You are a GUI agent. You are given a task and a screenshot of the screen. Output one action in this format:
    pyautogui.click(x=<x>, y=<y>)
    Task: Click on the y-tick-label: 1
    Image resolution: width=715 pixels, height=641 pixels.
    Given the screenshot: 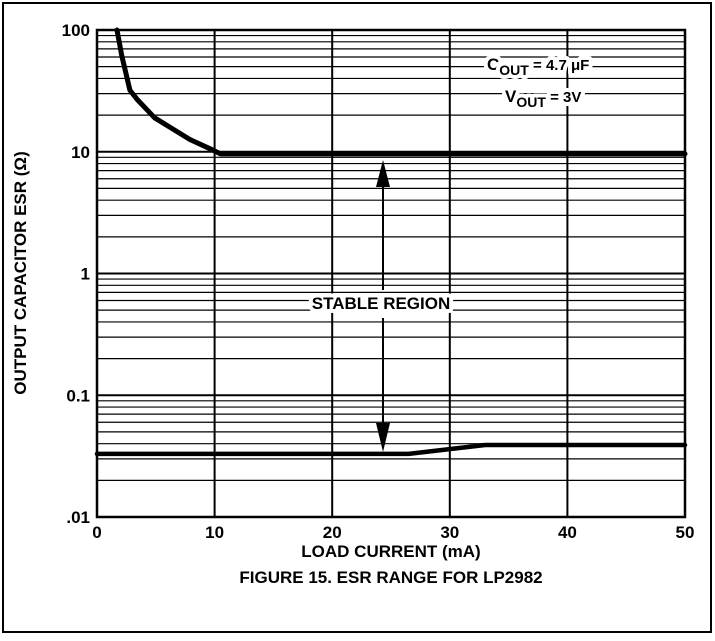 What is the action you would take?
    pyautogui.click(x=85, y=274)
    